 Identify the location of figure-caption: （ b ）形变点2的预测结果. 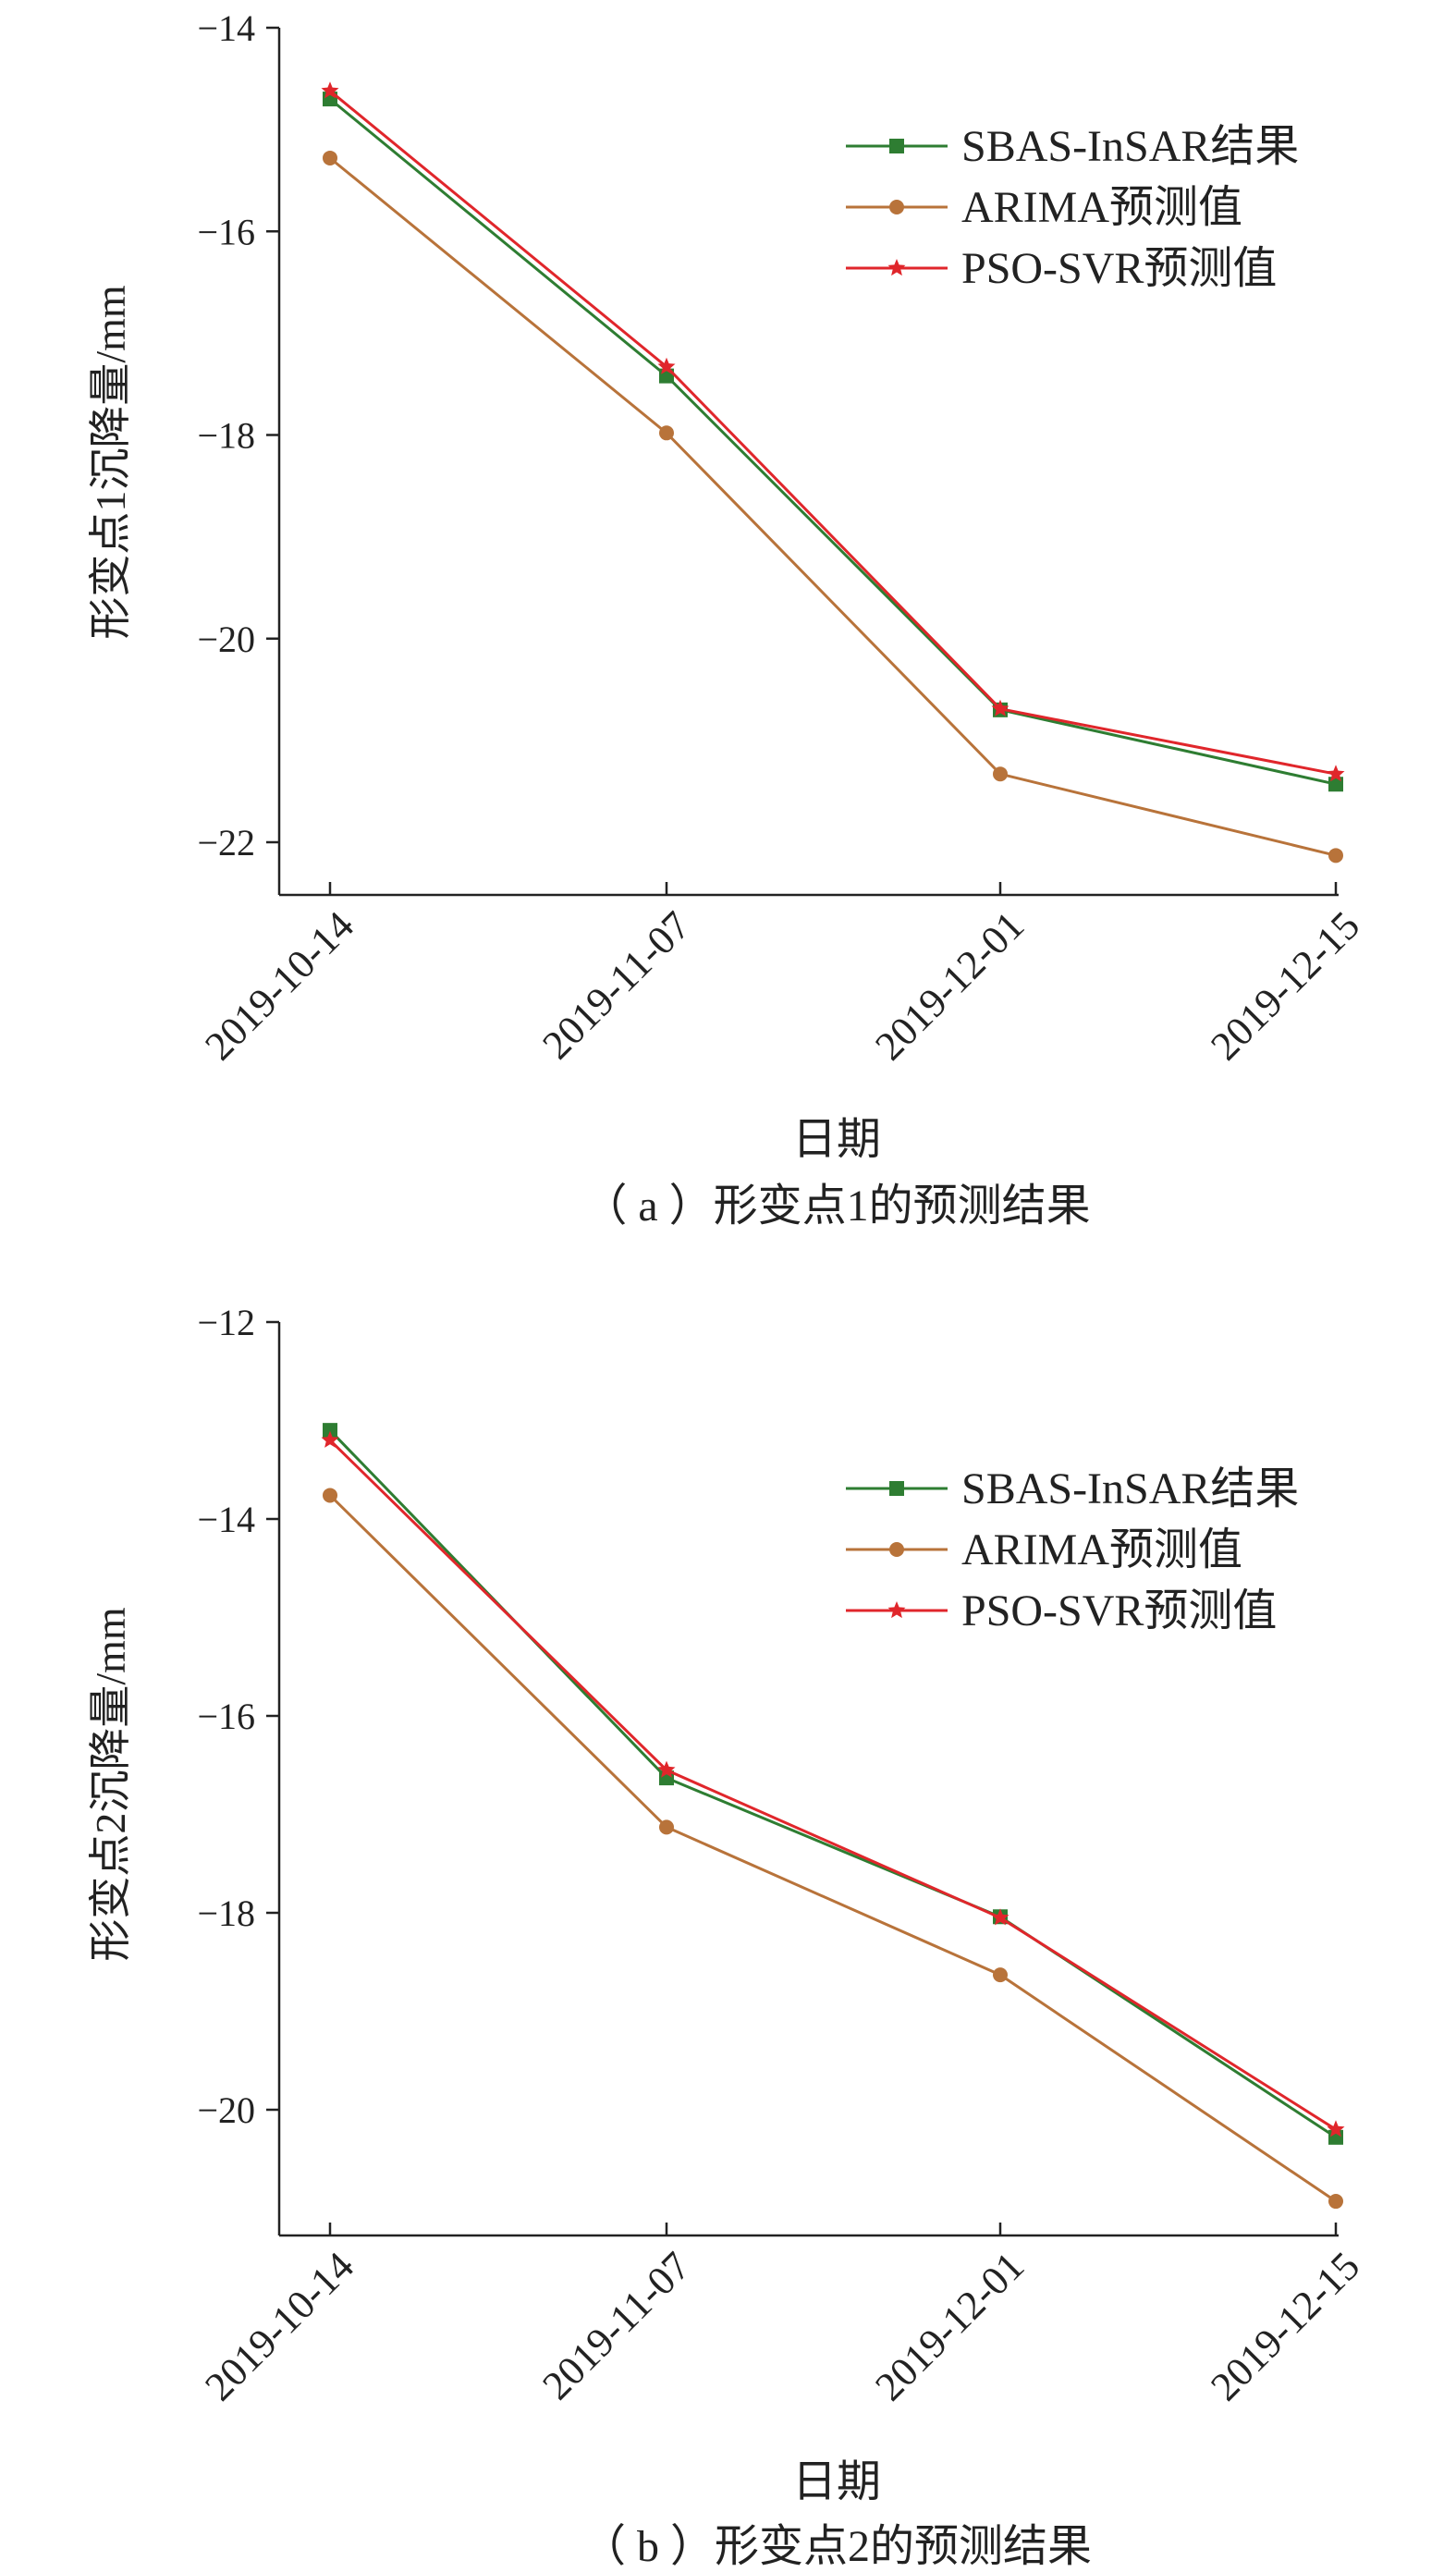
(836, 2546).